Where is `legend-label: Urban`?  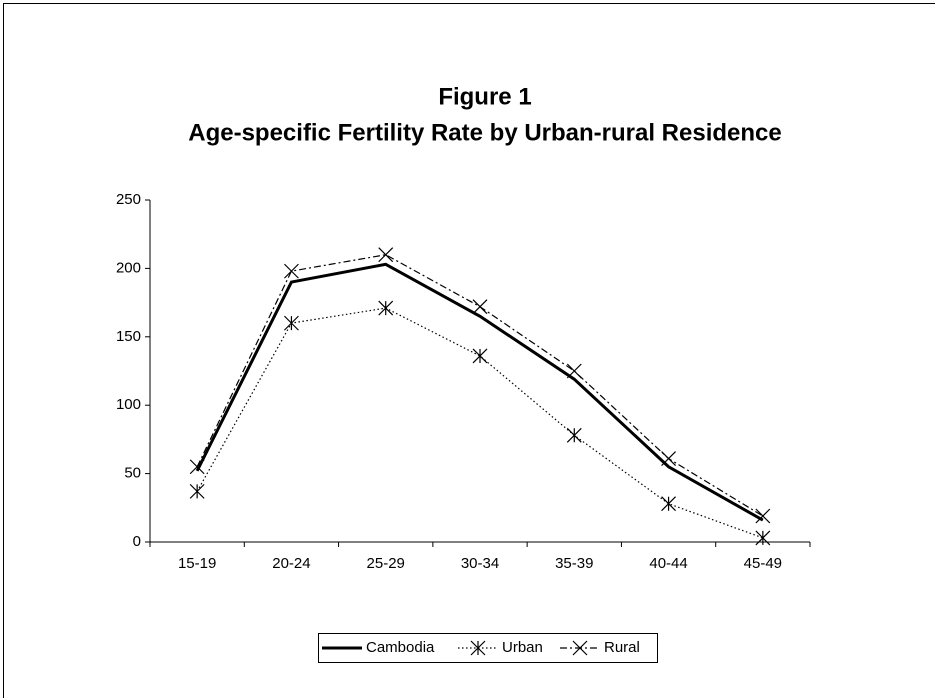
legend-label: Urban is located at coordinates (522, 647).